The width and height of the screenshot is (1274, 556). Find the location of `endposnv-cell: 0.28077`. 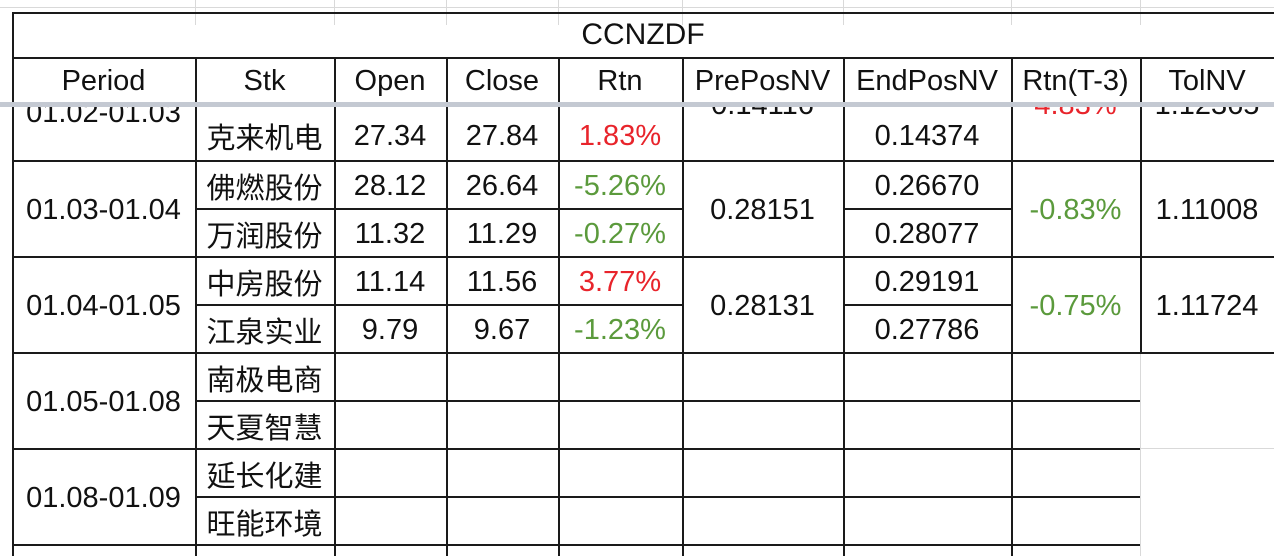

endposnv-cell: 0.28077 is located at coordinates (927, 233).